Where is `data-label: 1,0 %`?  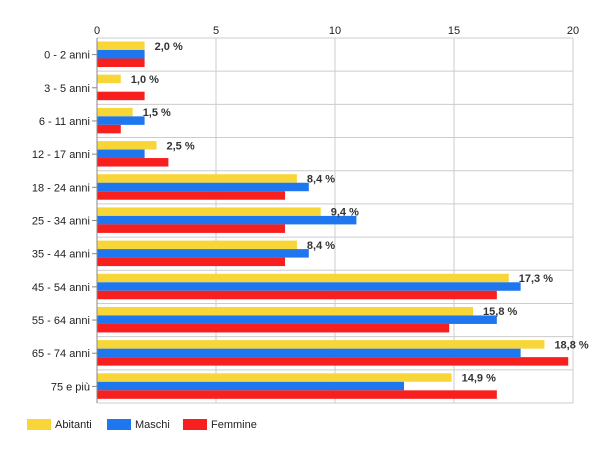
data-label: 1,0 % is located at coordinates (145, 80).